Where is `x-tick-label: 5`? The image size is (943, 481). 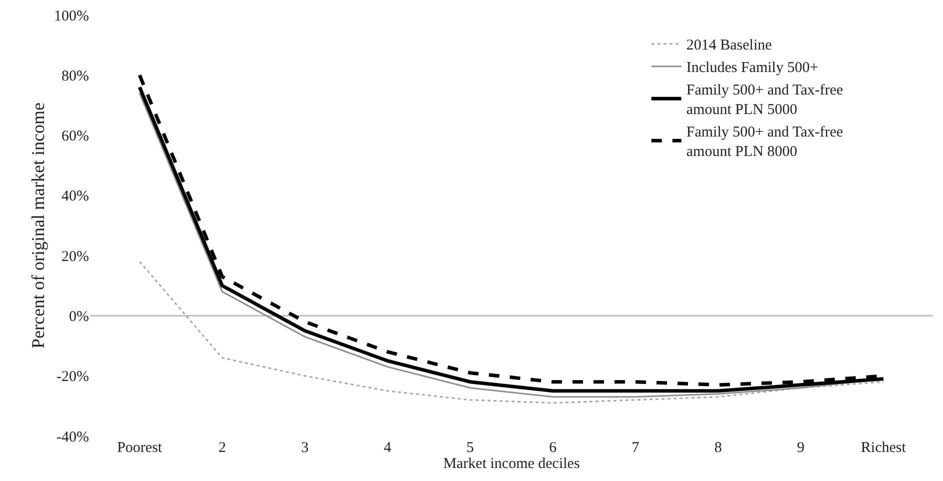 x-tick-label: 5 is located at coordinates (470, 448).